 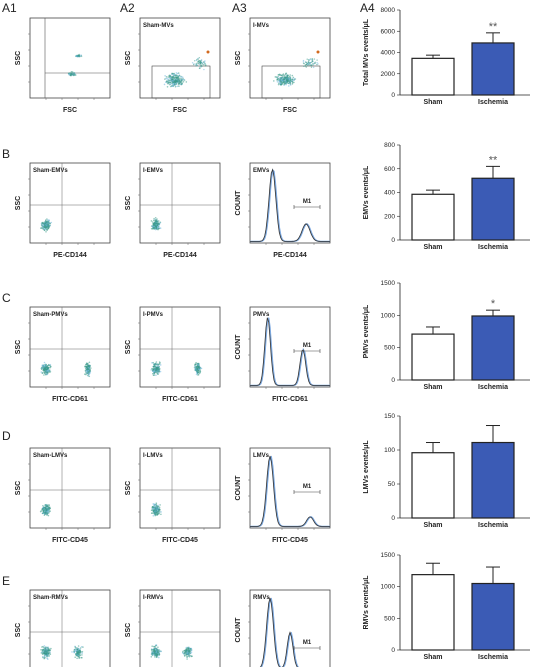 I want to click on flow-panel-5-1: APC-Erythroid CellSSCSham-RMVs, so click(x=63, y=628).